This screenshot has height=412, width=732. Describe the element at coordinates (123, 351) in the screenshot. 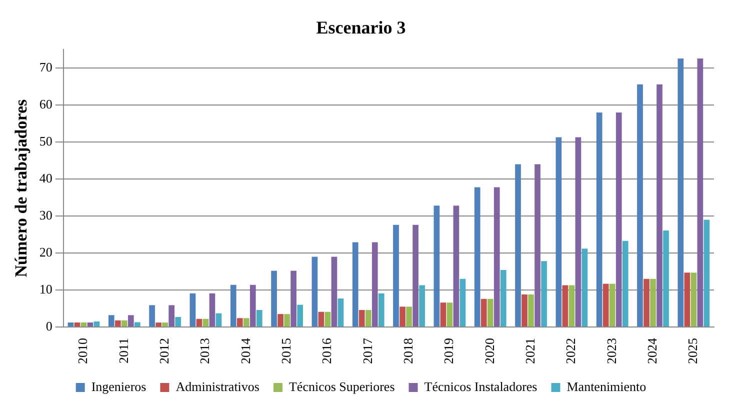

I see `x-tick-label: 2011` at that location.